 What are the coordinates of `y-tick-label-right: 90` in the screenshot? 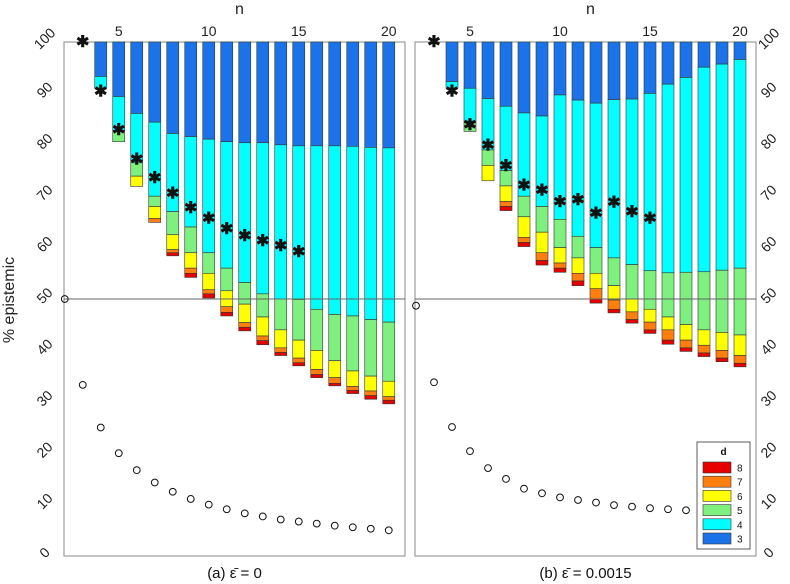 It's located at (768, 90).